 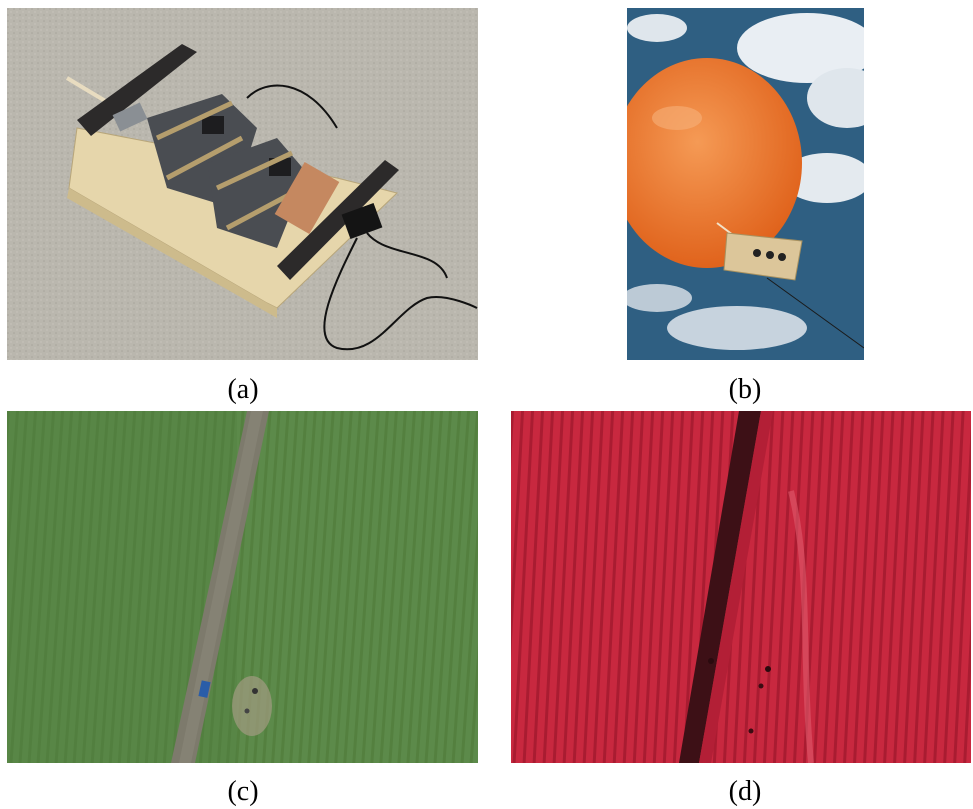 I want to click on caption-c: (c), so click(x=243, y=791).